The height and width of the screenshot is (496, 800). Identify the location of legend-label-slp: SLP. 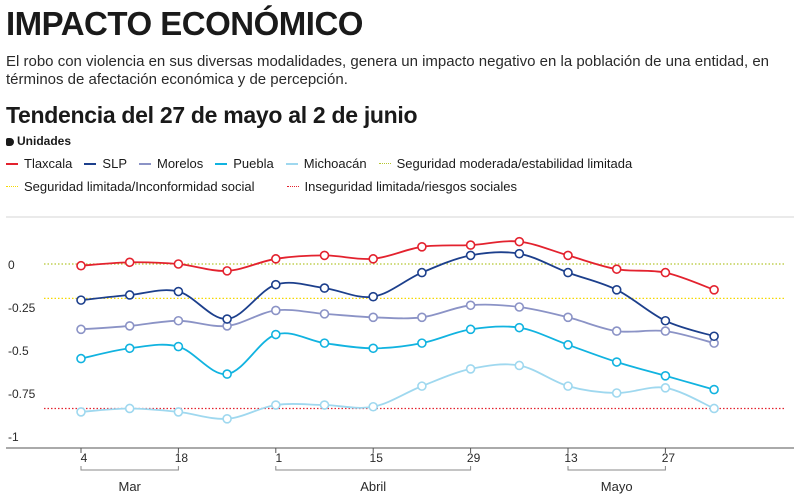
(114, 163).